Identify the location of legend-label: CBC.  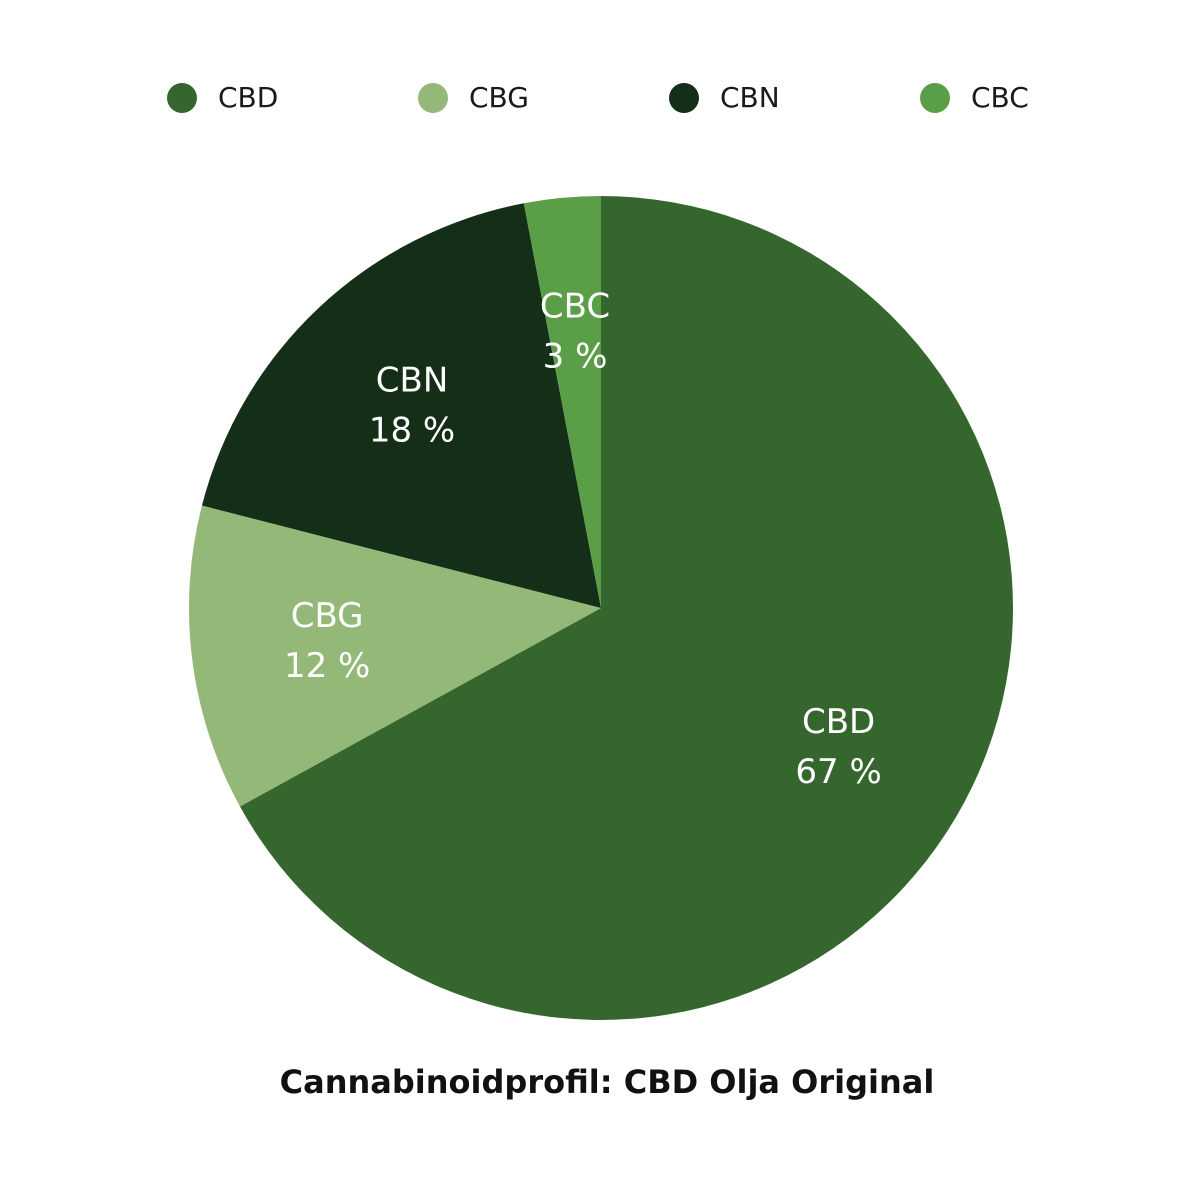
(1000, 97).